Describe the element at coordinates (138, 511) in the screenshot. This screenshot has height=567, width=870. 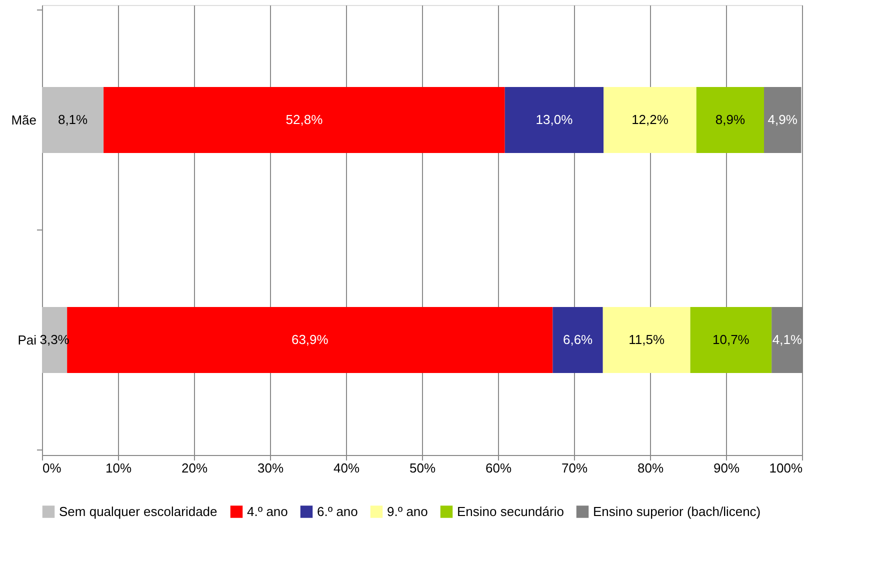
I see `legend-label: Sem qualquer escolaridade` at that location.